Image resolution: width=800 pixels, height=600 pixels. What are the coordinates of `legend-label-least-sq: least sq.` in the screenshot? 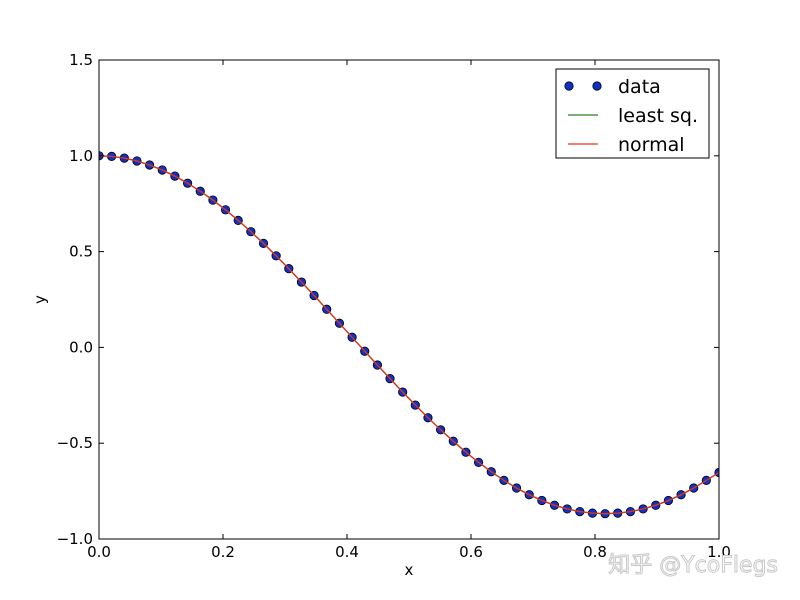 It's located at (658, 116).